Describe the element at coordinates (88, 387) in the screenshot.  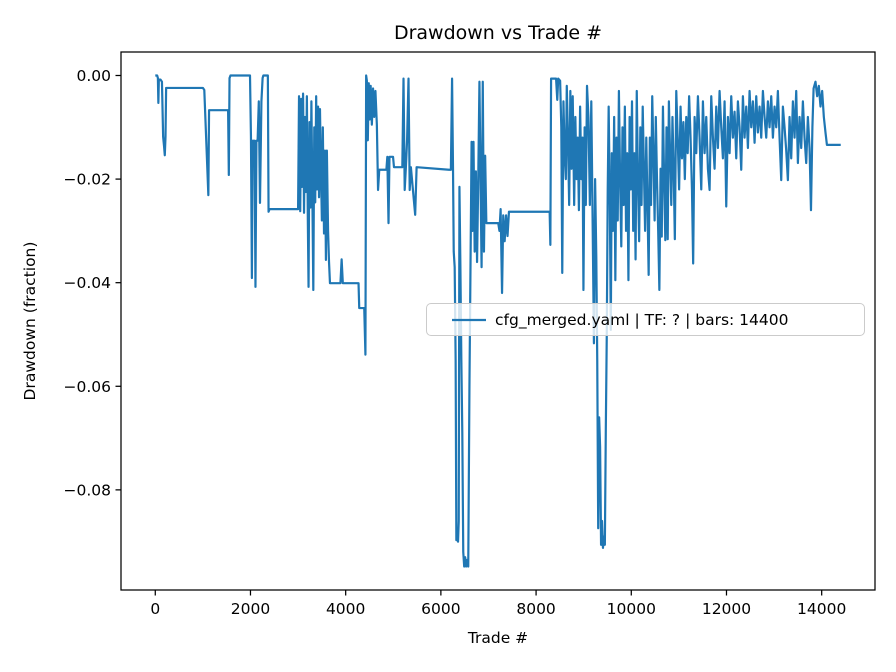
I see `y-tick-label: −0.06` at that location.